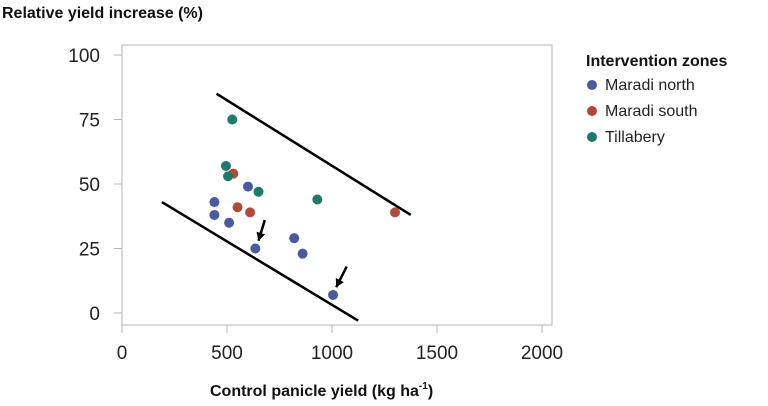  What do you see at coordinates (321, 390) in the screenshot?
I see `x-axis-title: Control panicle yield (kg ha-1)` at bounding box center [321, 390].